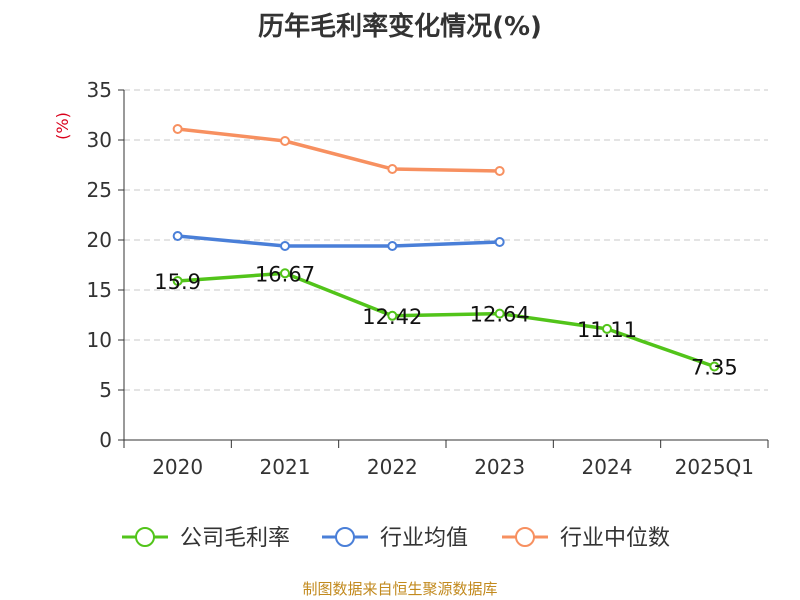  Describe the element at coordinates (105, 440) in the screenshot. I see `y-tick-label: 0` at that location.